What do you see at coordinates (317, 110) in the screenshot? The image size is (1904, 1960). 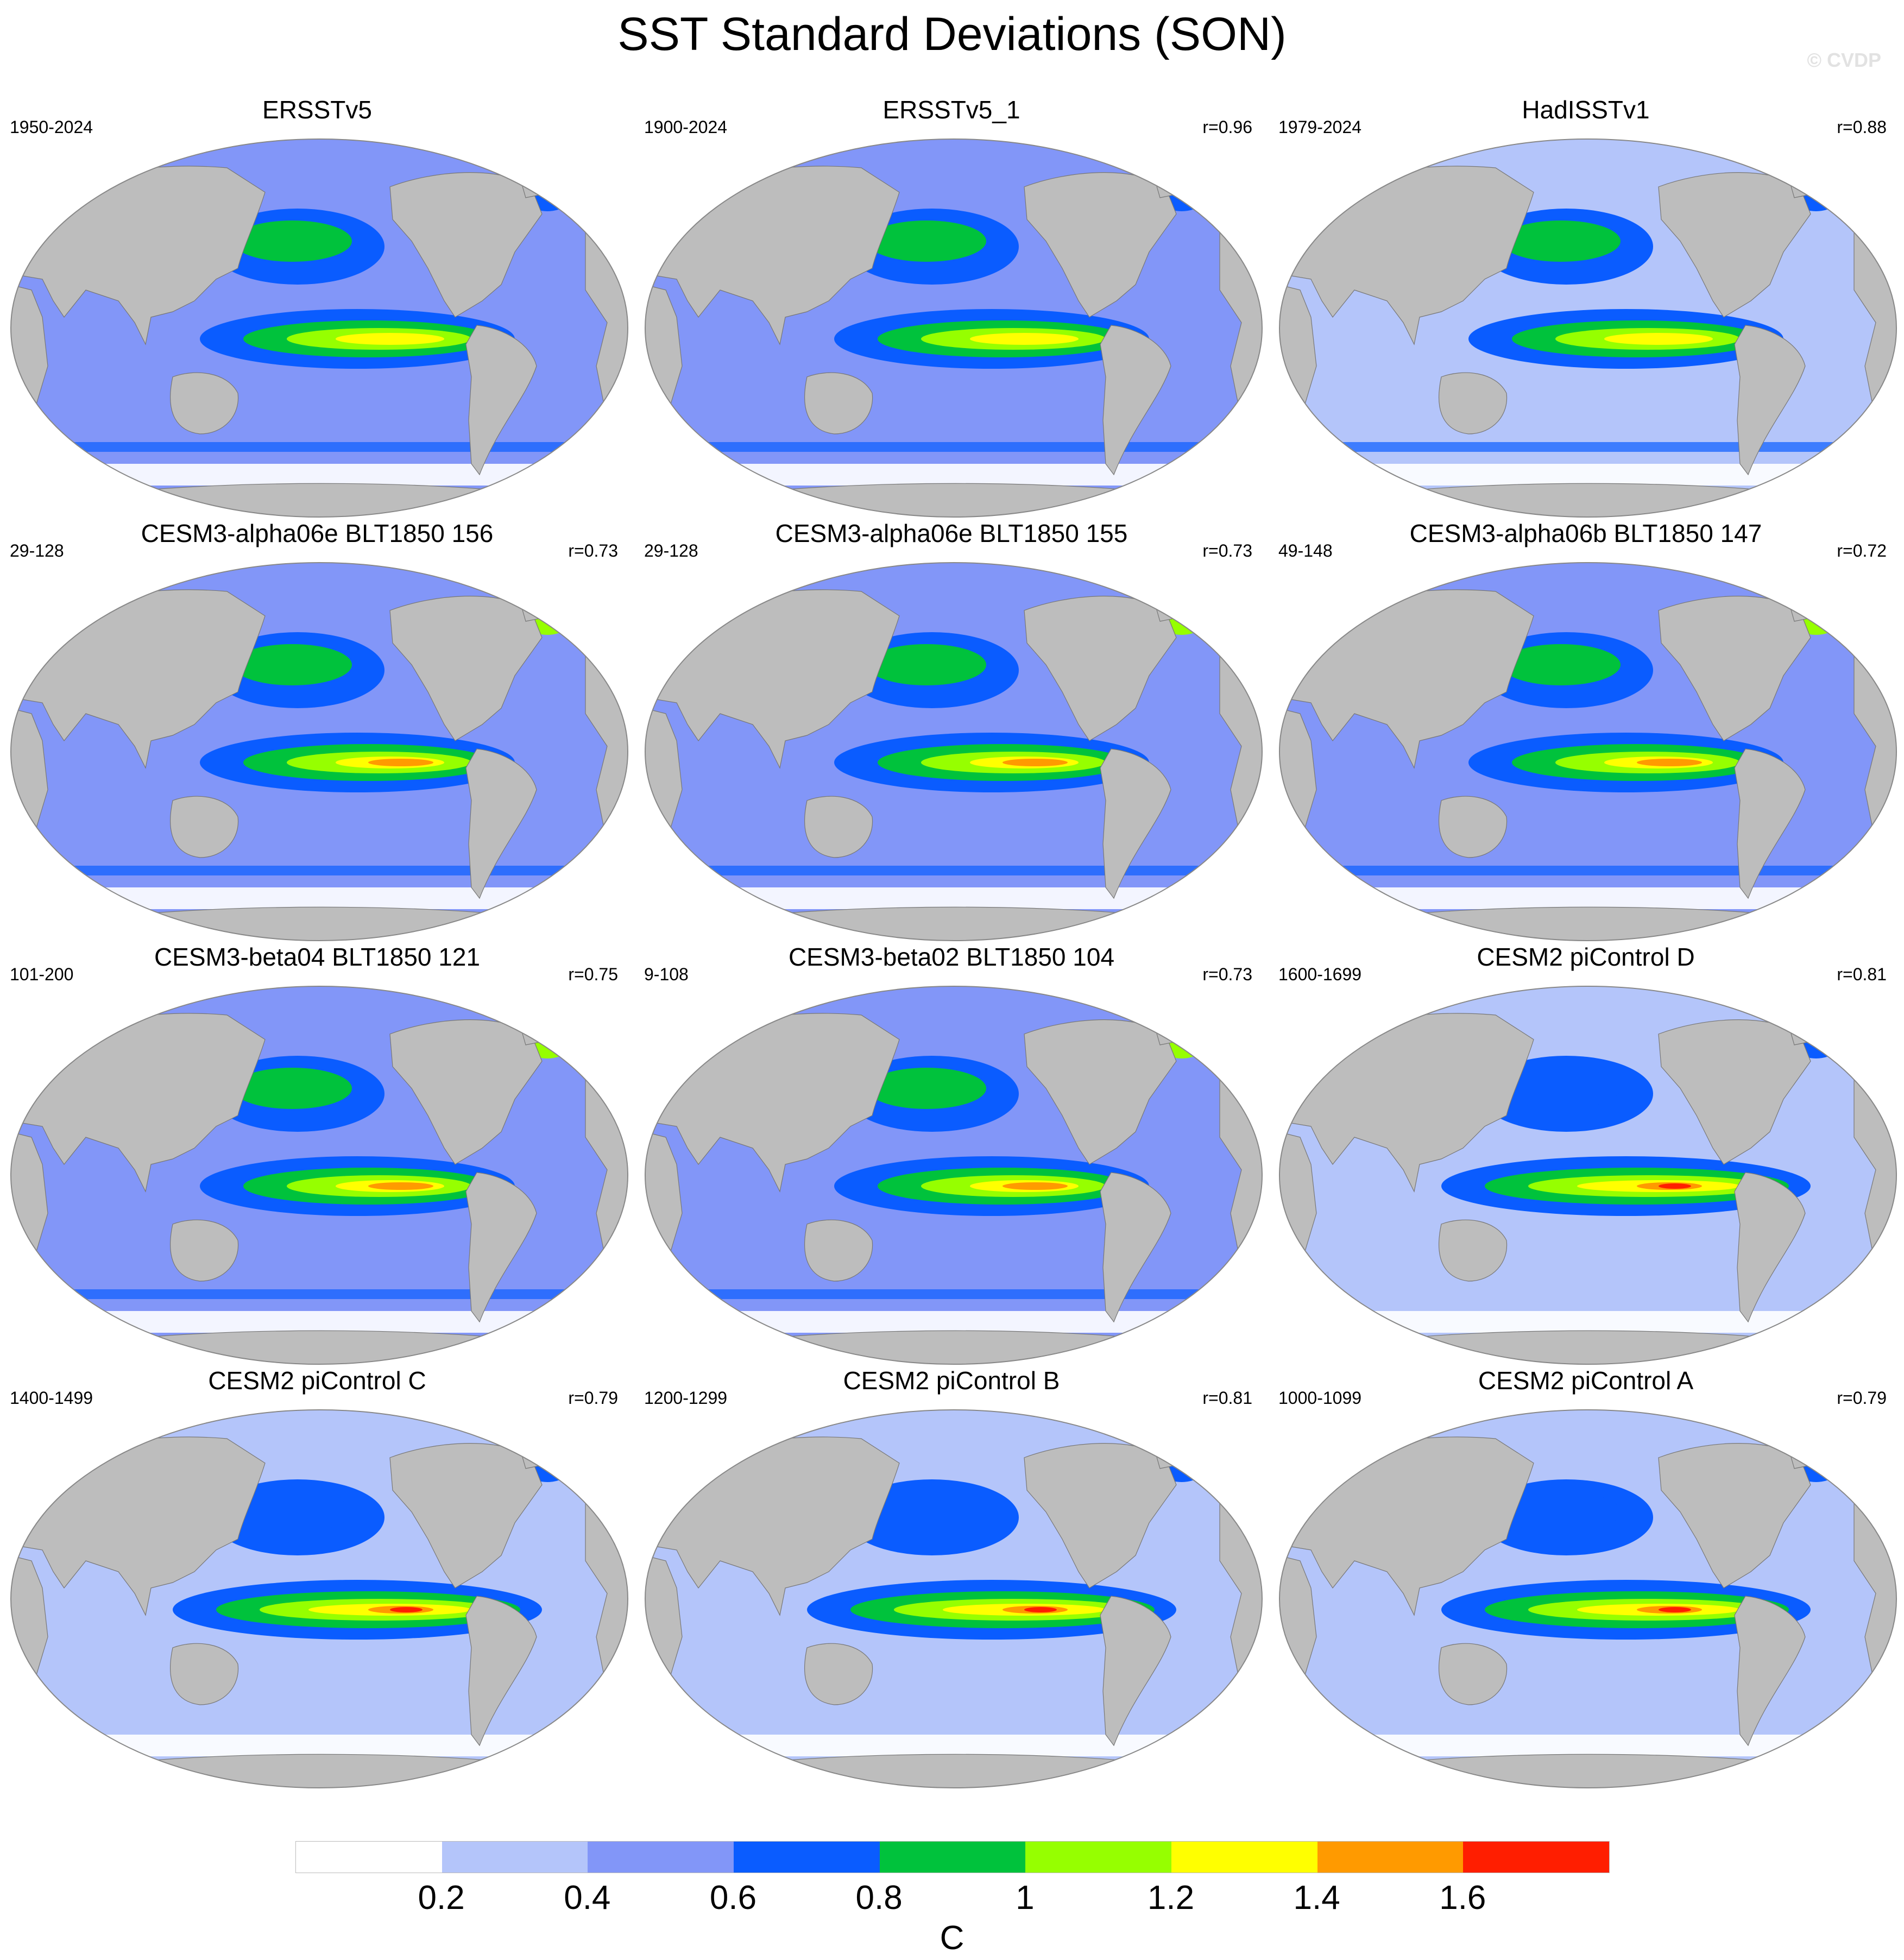 I see `panel-title: ERSSTv5` at bounding box center [317, 110].